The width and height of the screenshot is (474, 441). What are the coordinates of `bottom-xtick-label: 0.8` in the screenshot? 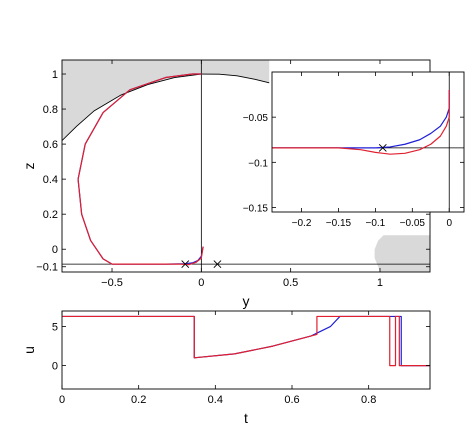 It's located at (368, 400).